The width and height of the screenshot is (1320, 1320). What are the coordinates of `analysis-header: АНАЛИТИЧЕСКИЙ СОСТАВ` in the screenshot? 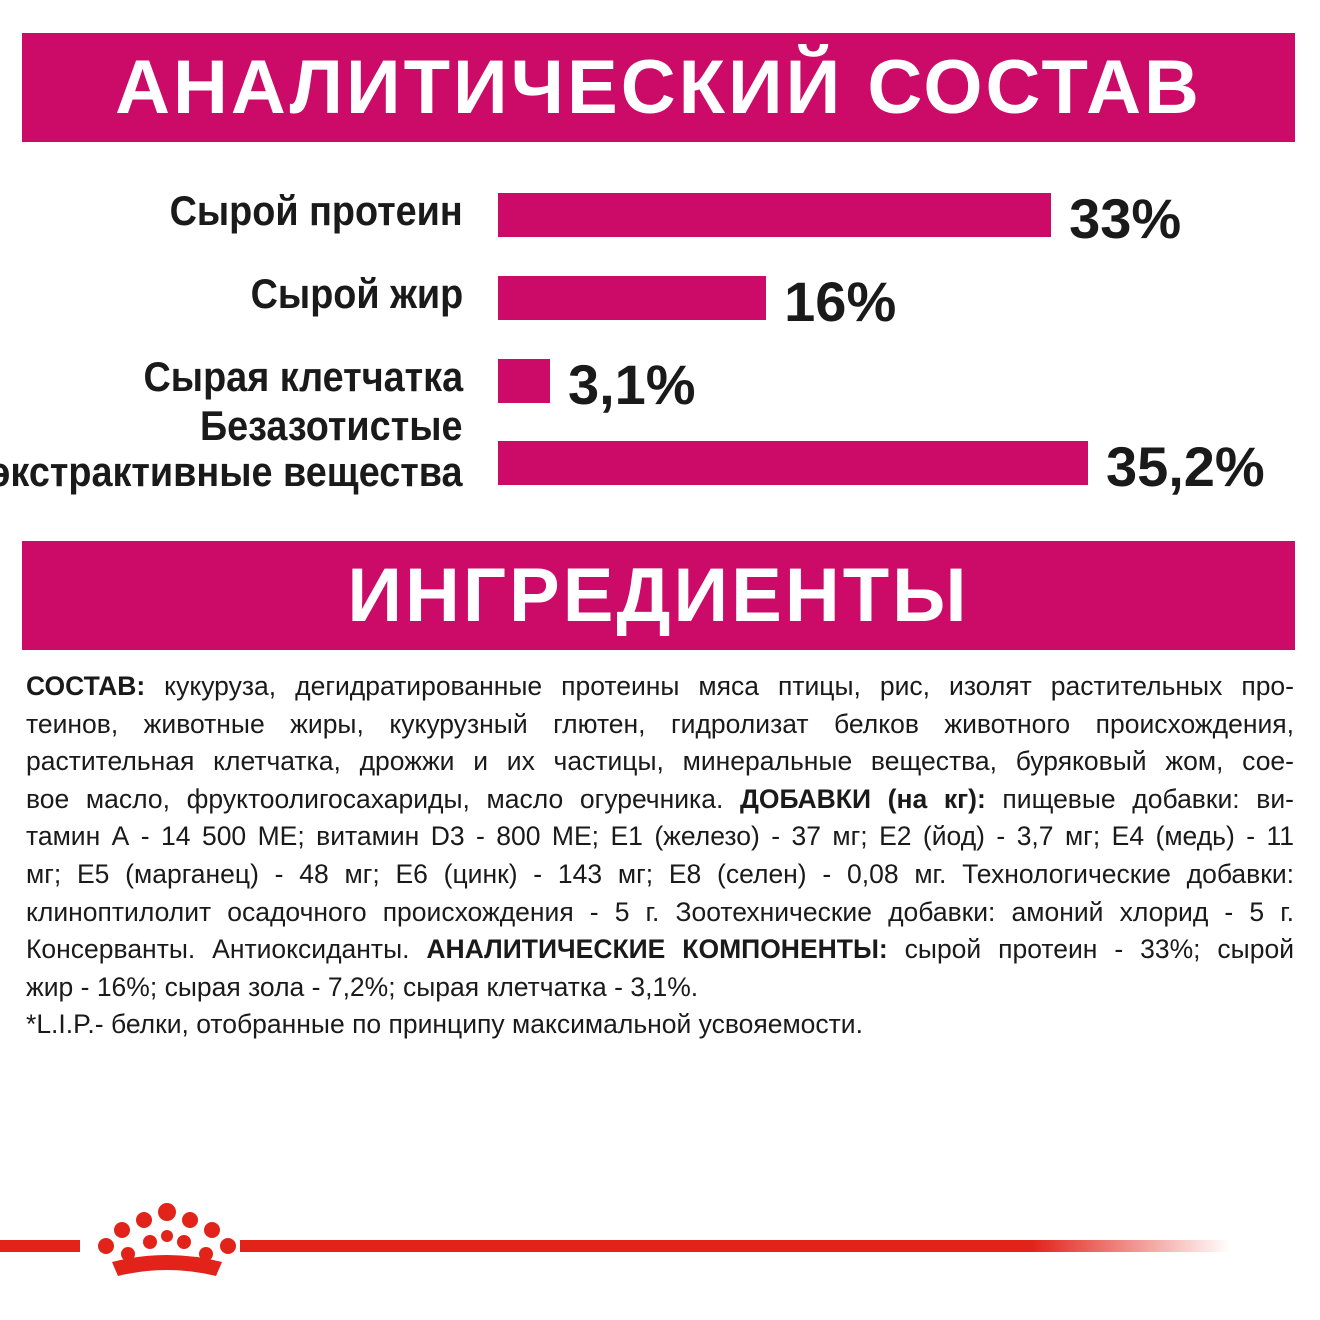 It's located at (658, 87).